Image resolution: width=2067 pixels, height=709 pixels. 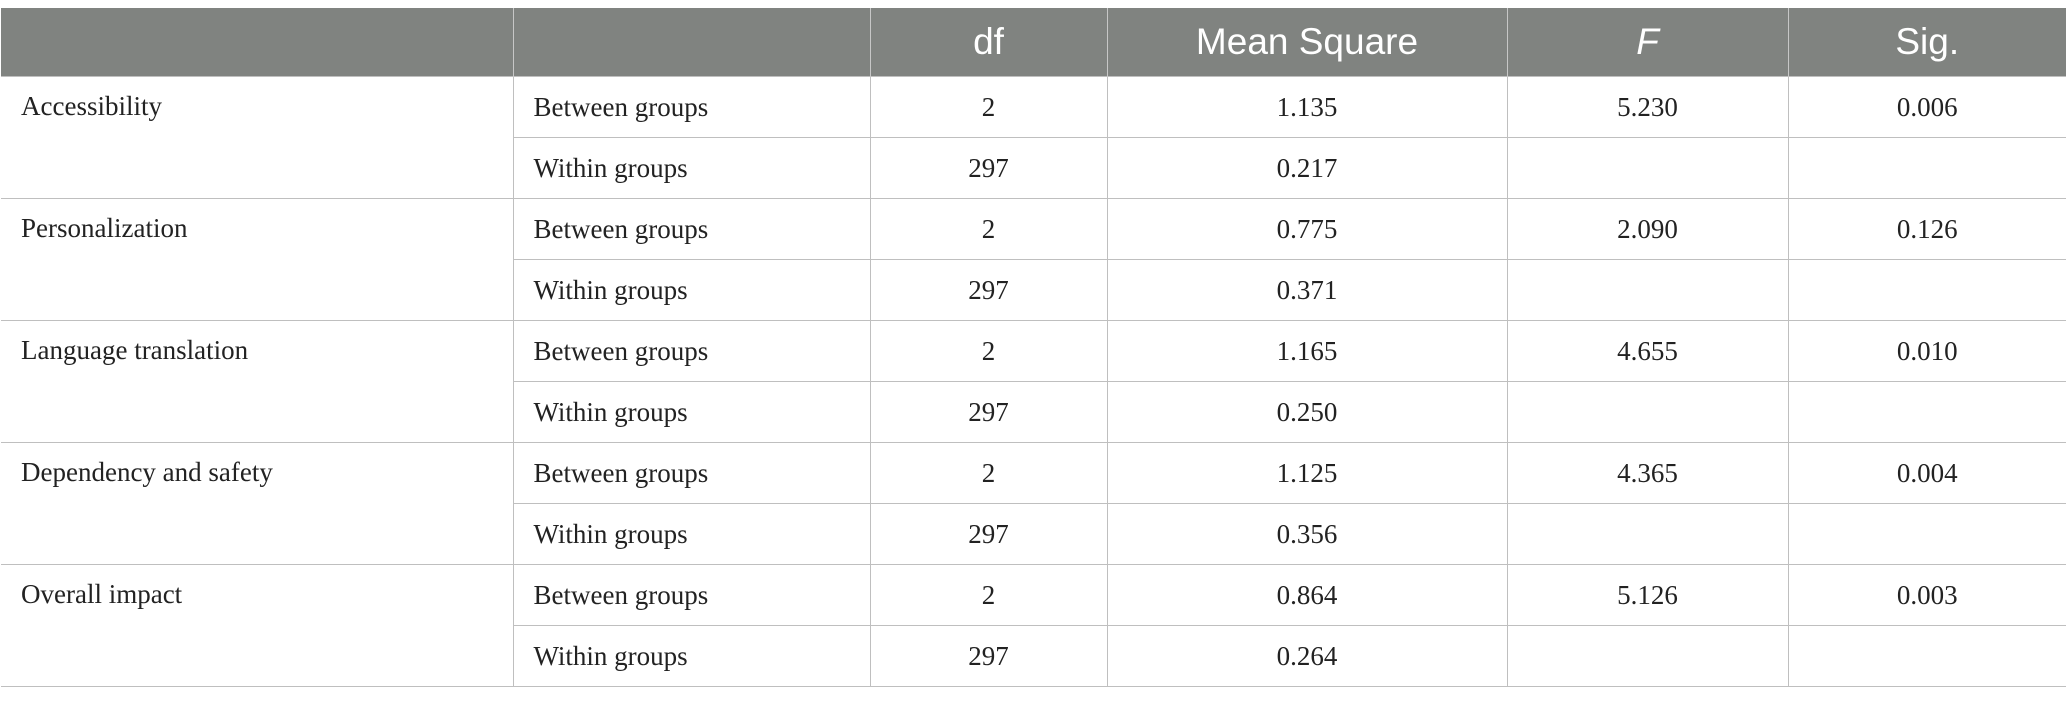 I want to click on sig-cell: 0.003, so click(x=1926, y=595).